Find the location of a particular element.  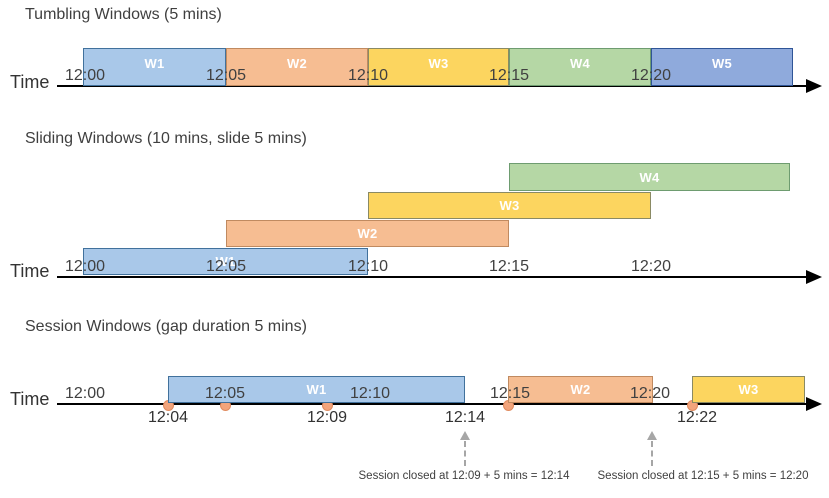

time-axis-label-sliding: Time is located at coordinates (30, 271).